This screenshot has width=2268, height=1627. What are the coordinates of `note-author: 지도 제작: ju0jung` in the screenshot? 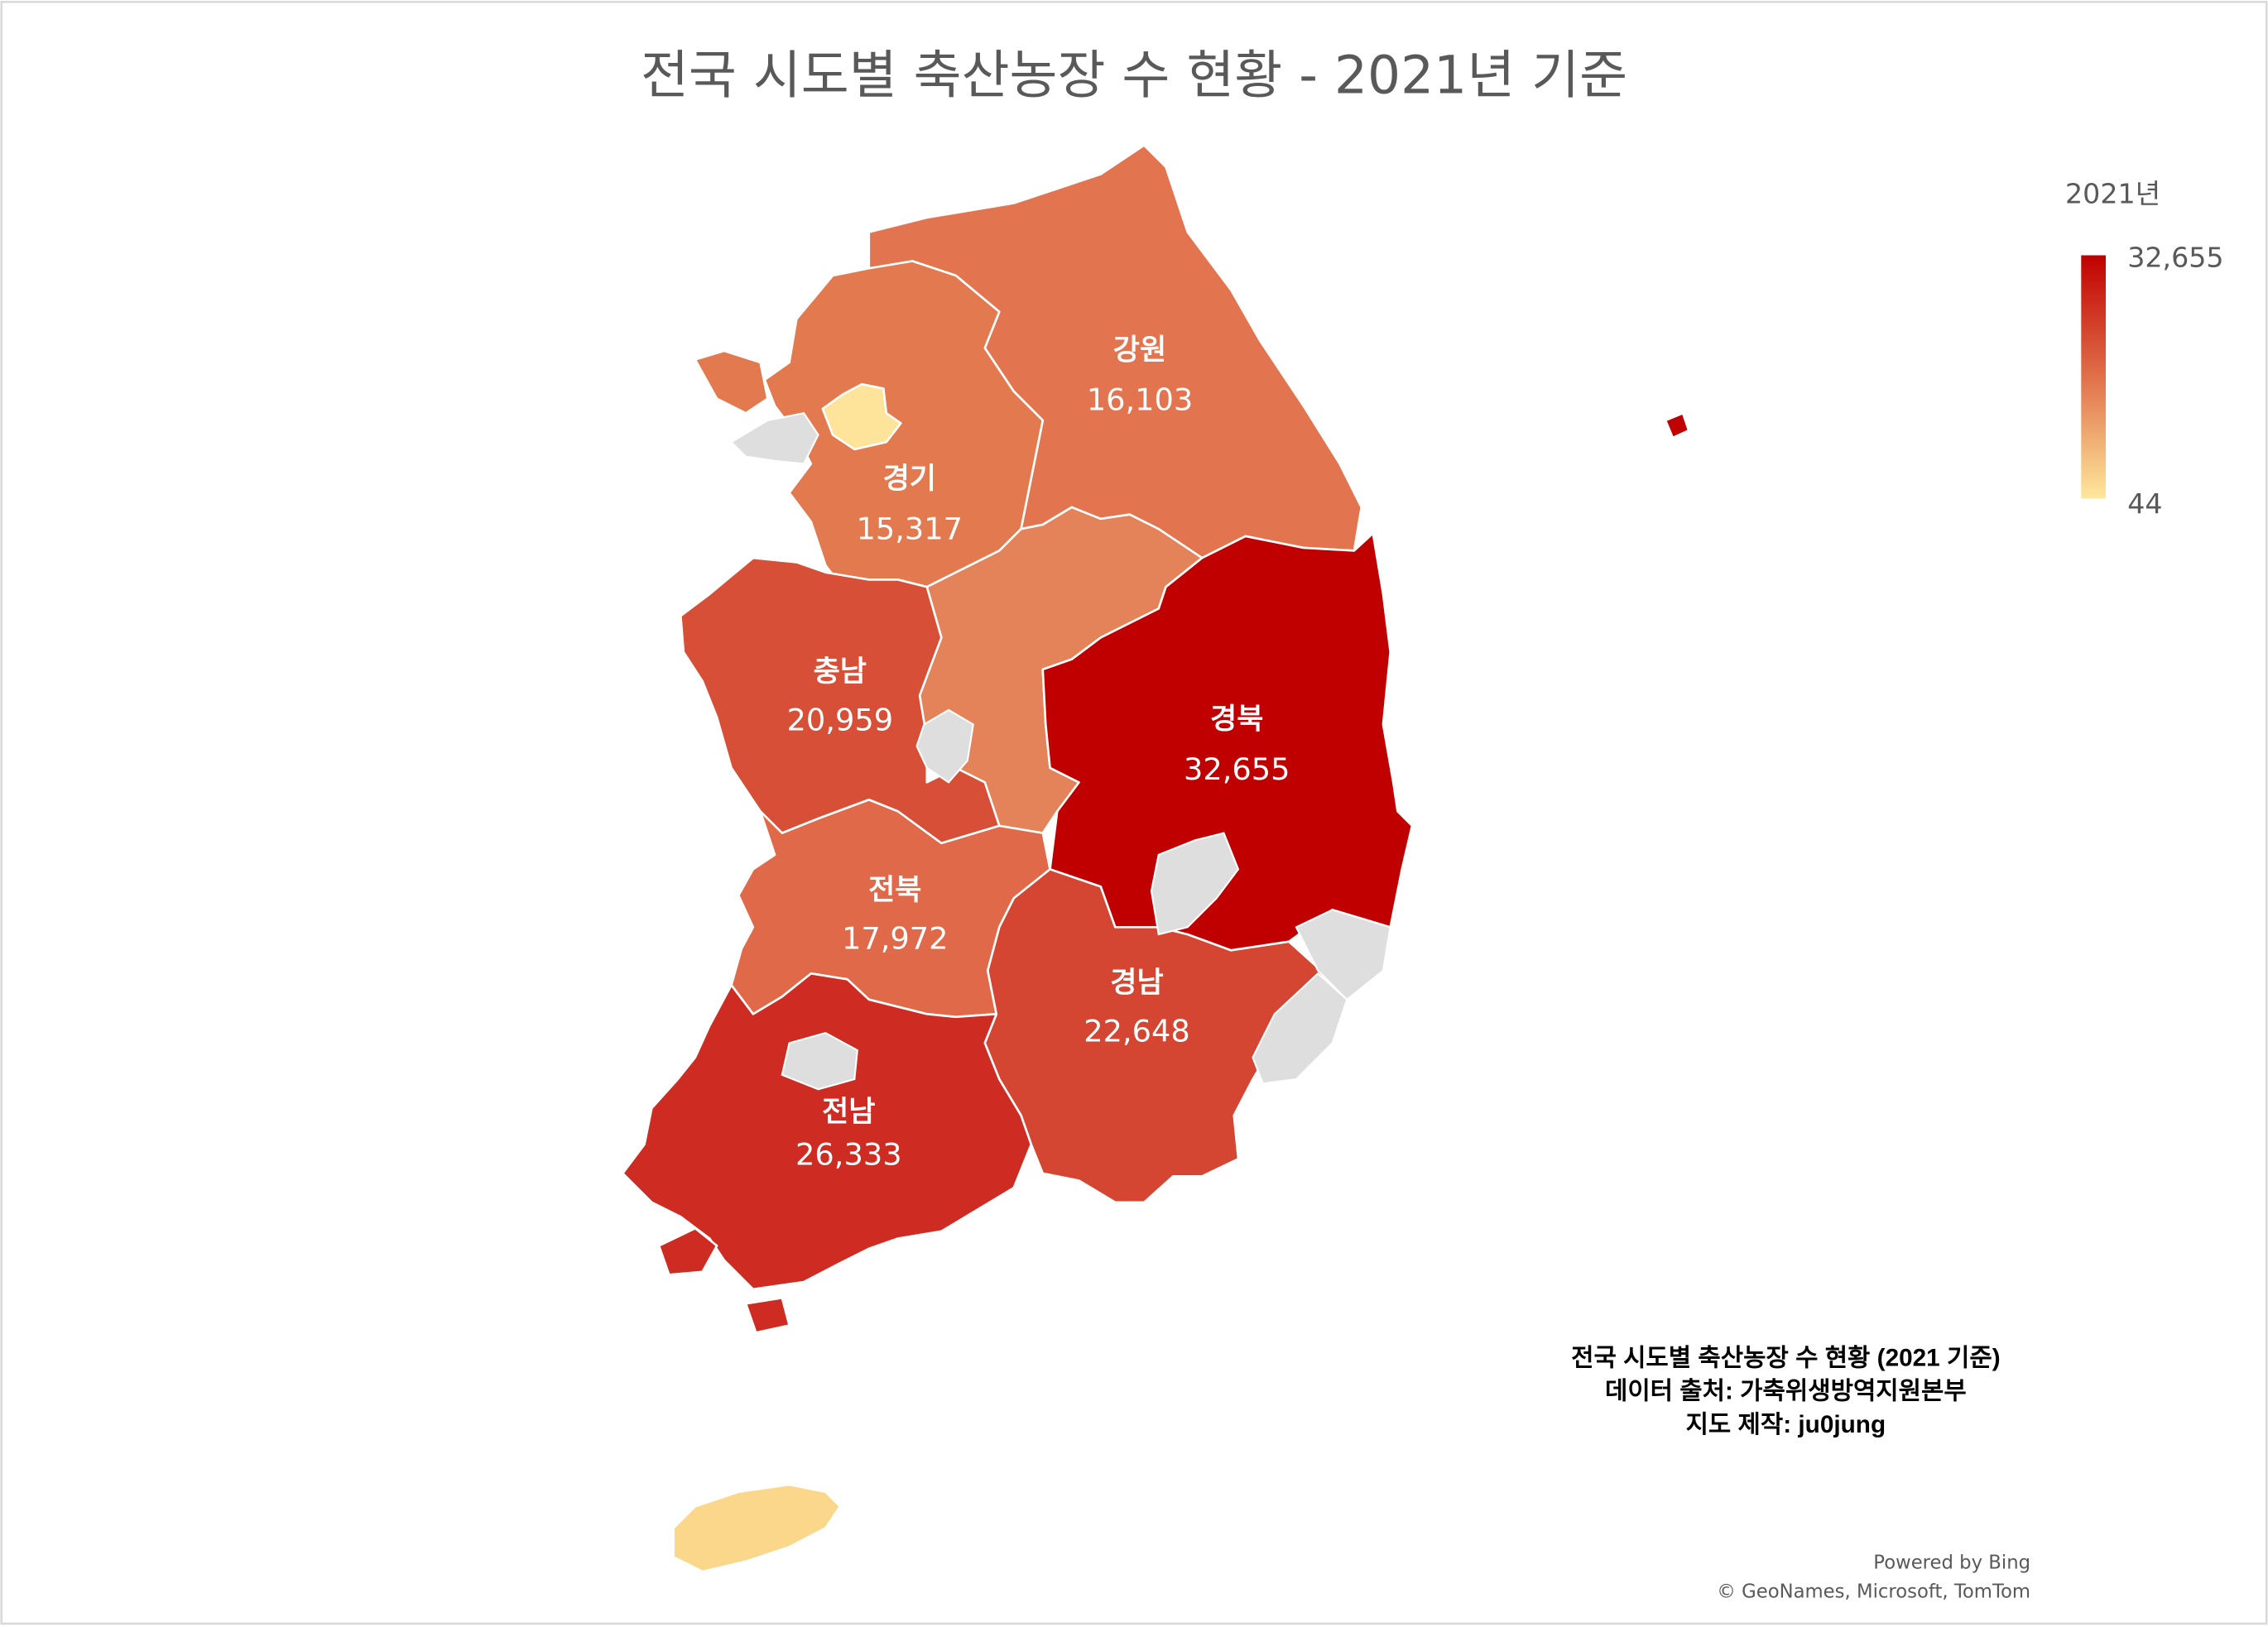 It's located at (1786, 1424).